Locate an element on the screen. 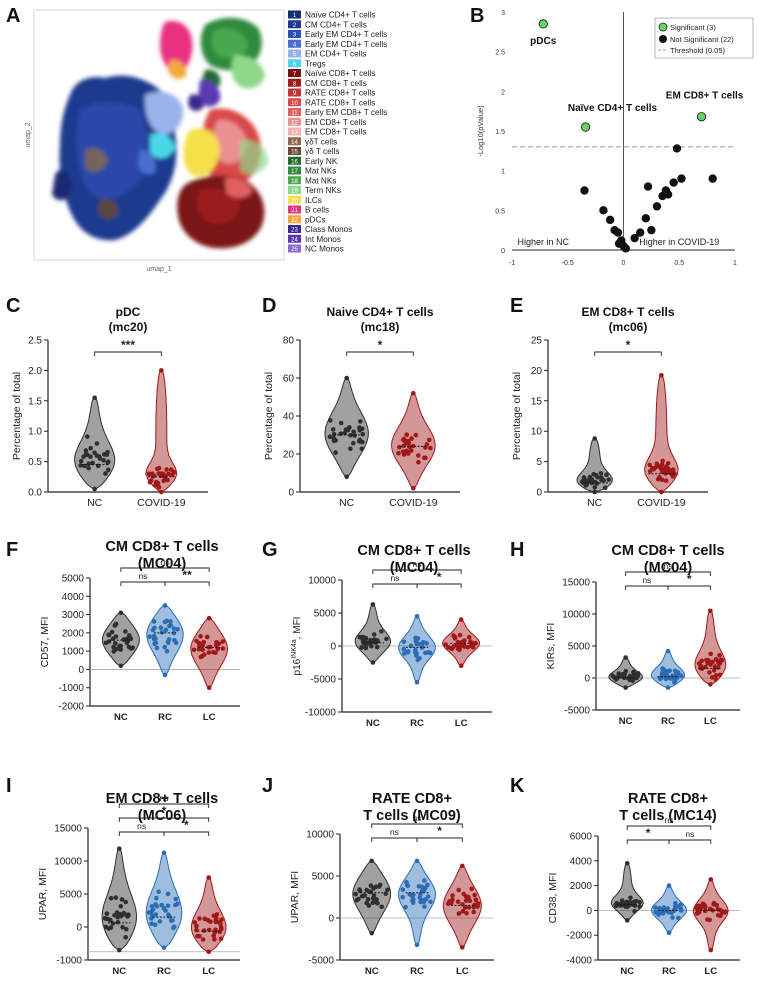  chart-title: CM CD8+ T cells is located at coordinates (161, 547).